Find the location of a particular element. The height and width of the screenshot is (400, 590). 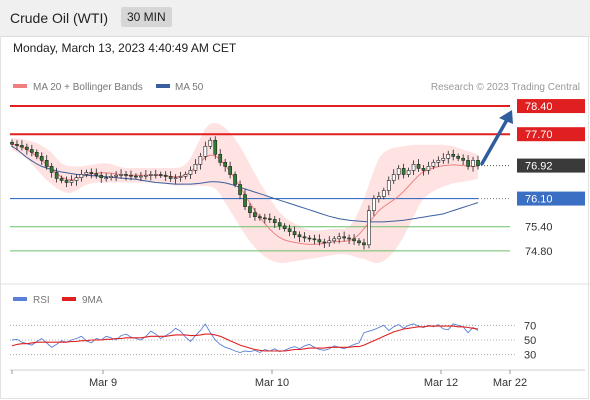

support-label-box is located at coordinates (551, 198).